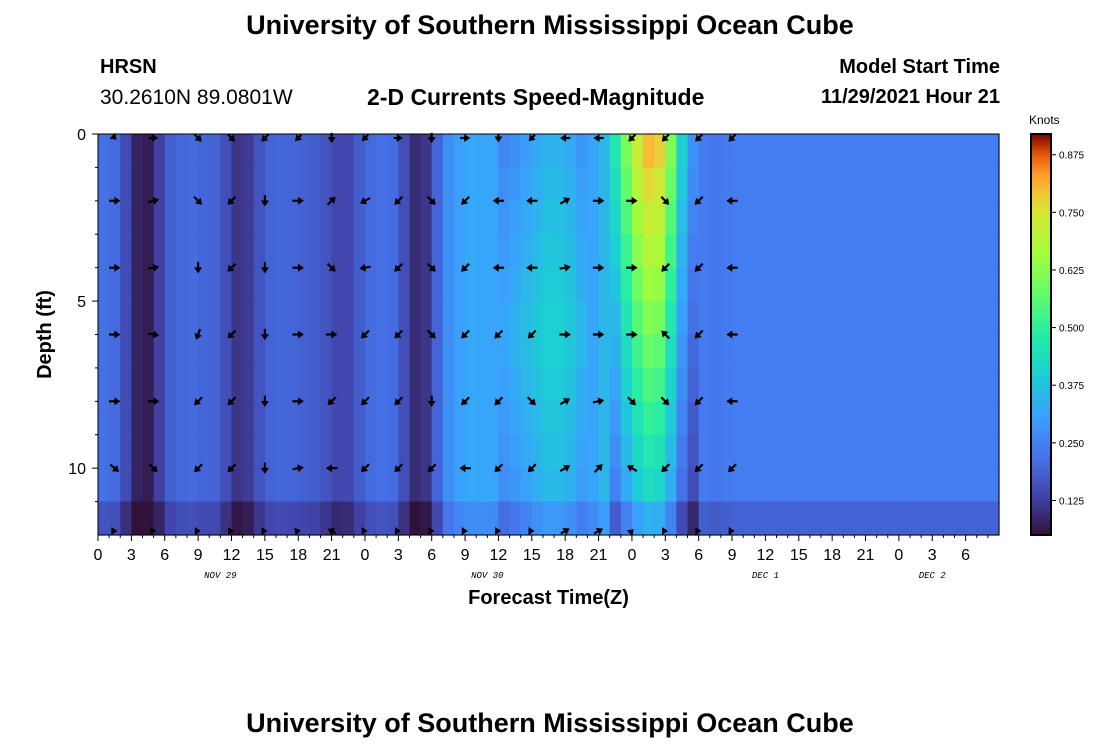  What do you see at coordinates (665, 555) in the screenshot?
I see `x-tick-label: 3` at bounding box center [665, 555].